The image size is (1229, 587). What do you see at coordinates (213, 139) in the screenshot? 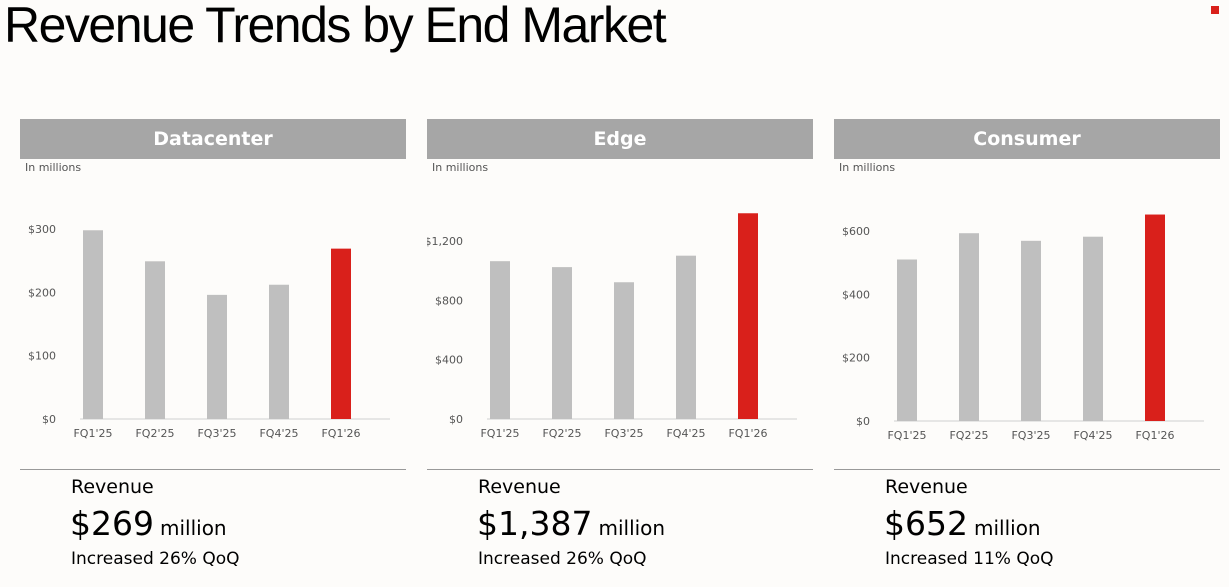
I see `panel-header: Datacenter` at bounding box center [213, 139].